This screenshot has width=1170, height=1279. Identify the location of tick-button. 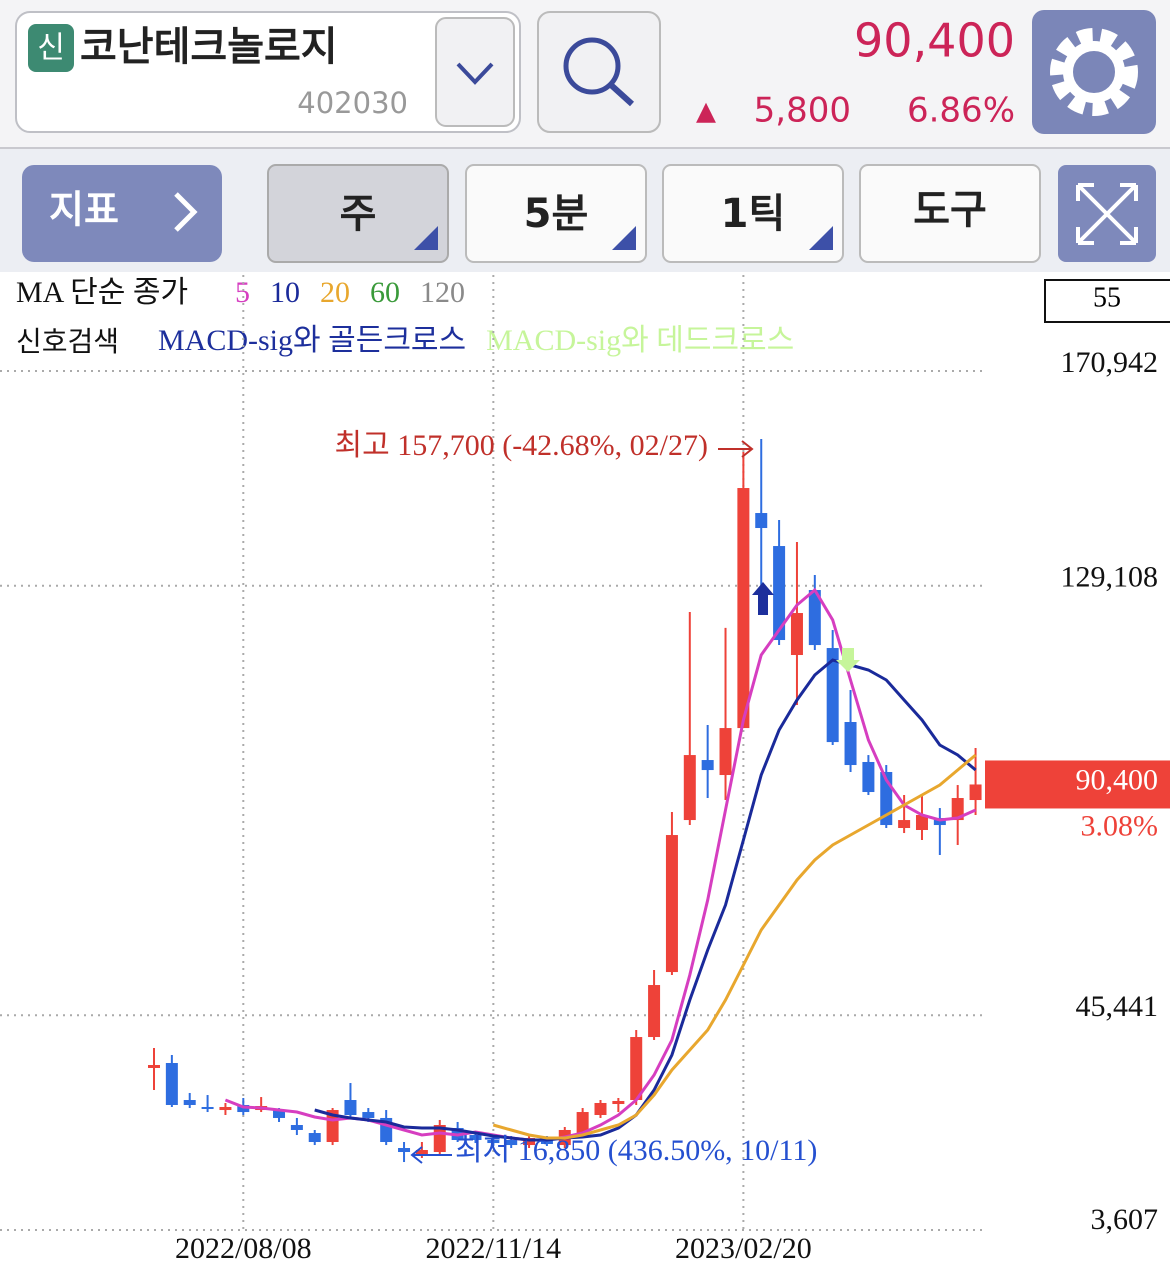
(753, 213).